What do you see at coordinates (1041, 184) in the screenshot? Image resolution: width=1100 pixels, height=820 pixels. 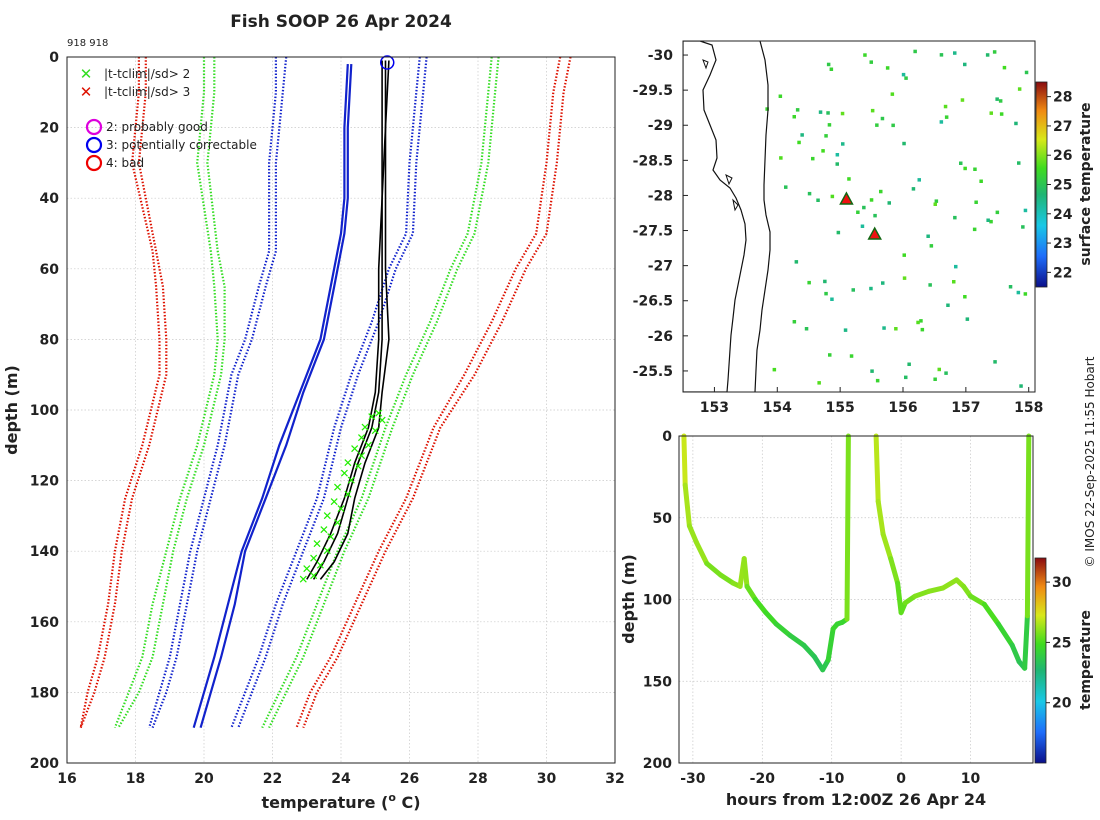 I see `sst-colorbar` at bounding box center [1041, 184].